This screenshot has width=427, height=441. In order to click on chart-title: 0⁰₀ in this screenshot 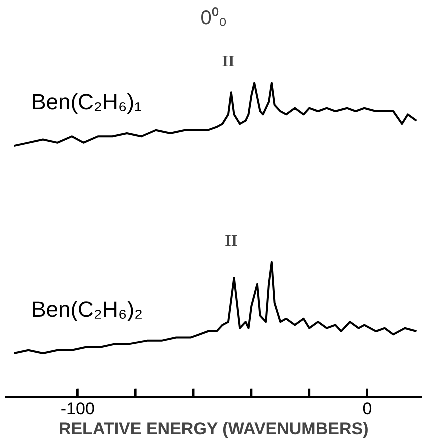, I will do `click(214, 18)`.